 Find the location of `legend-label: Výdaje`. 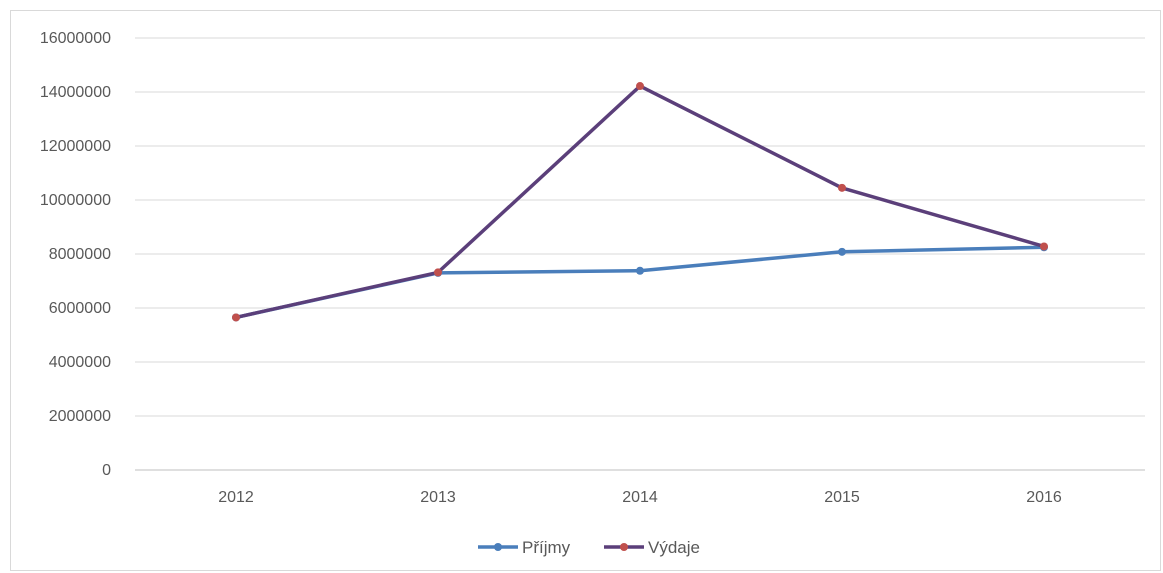

legend-label: Výdaje is located at coordinates (674, 547).